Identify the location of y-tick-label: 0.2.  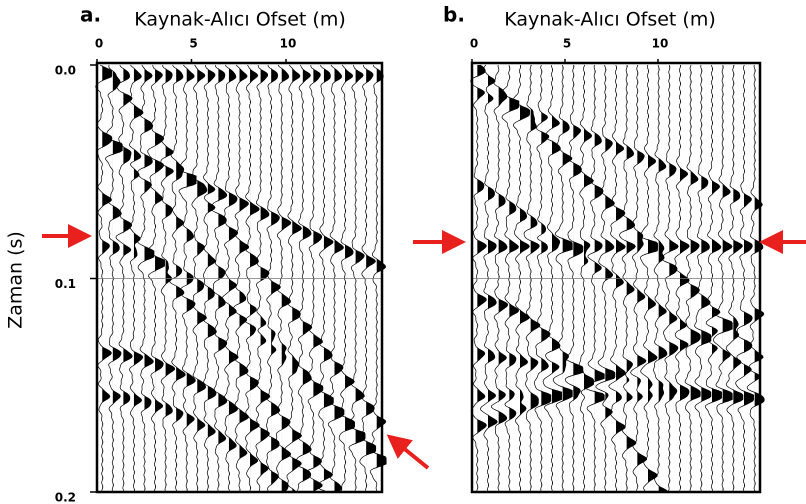
(65, 497).